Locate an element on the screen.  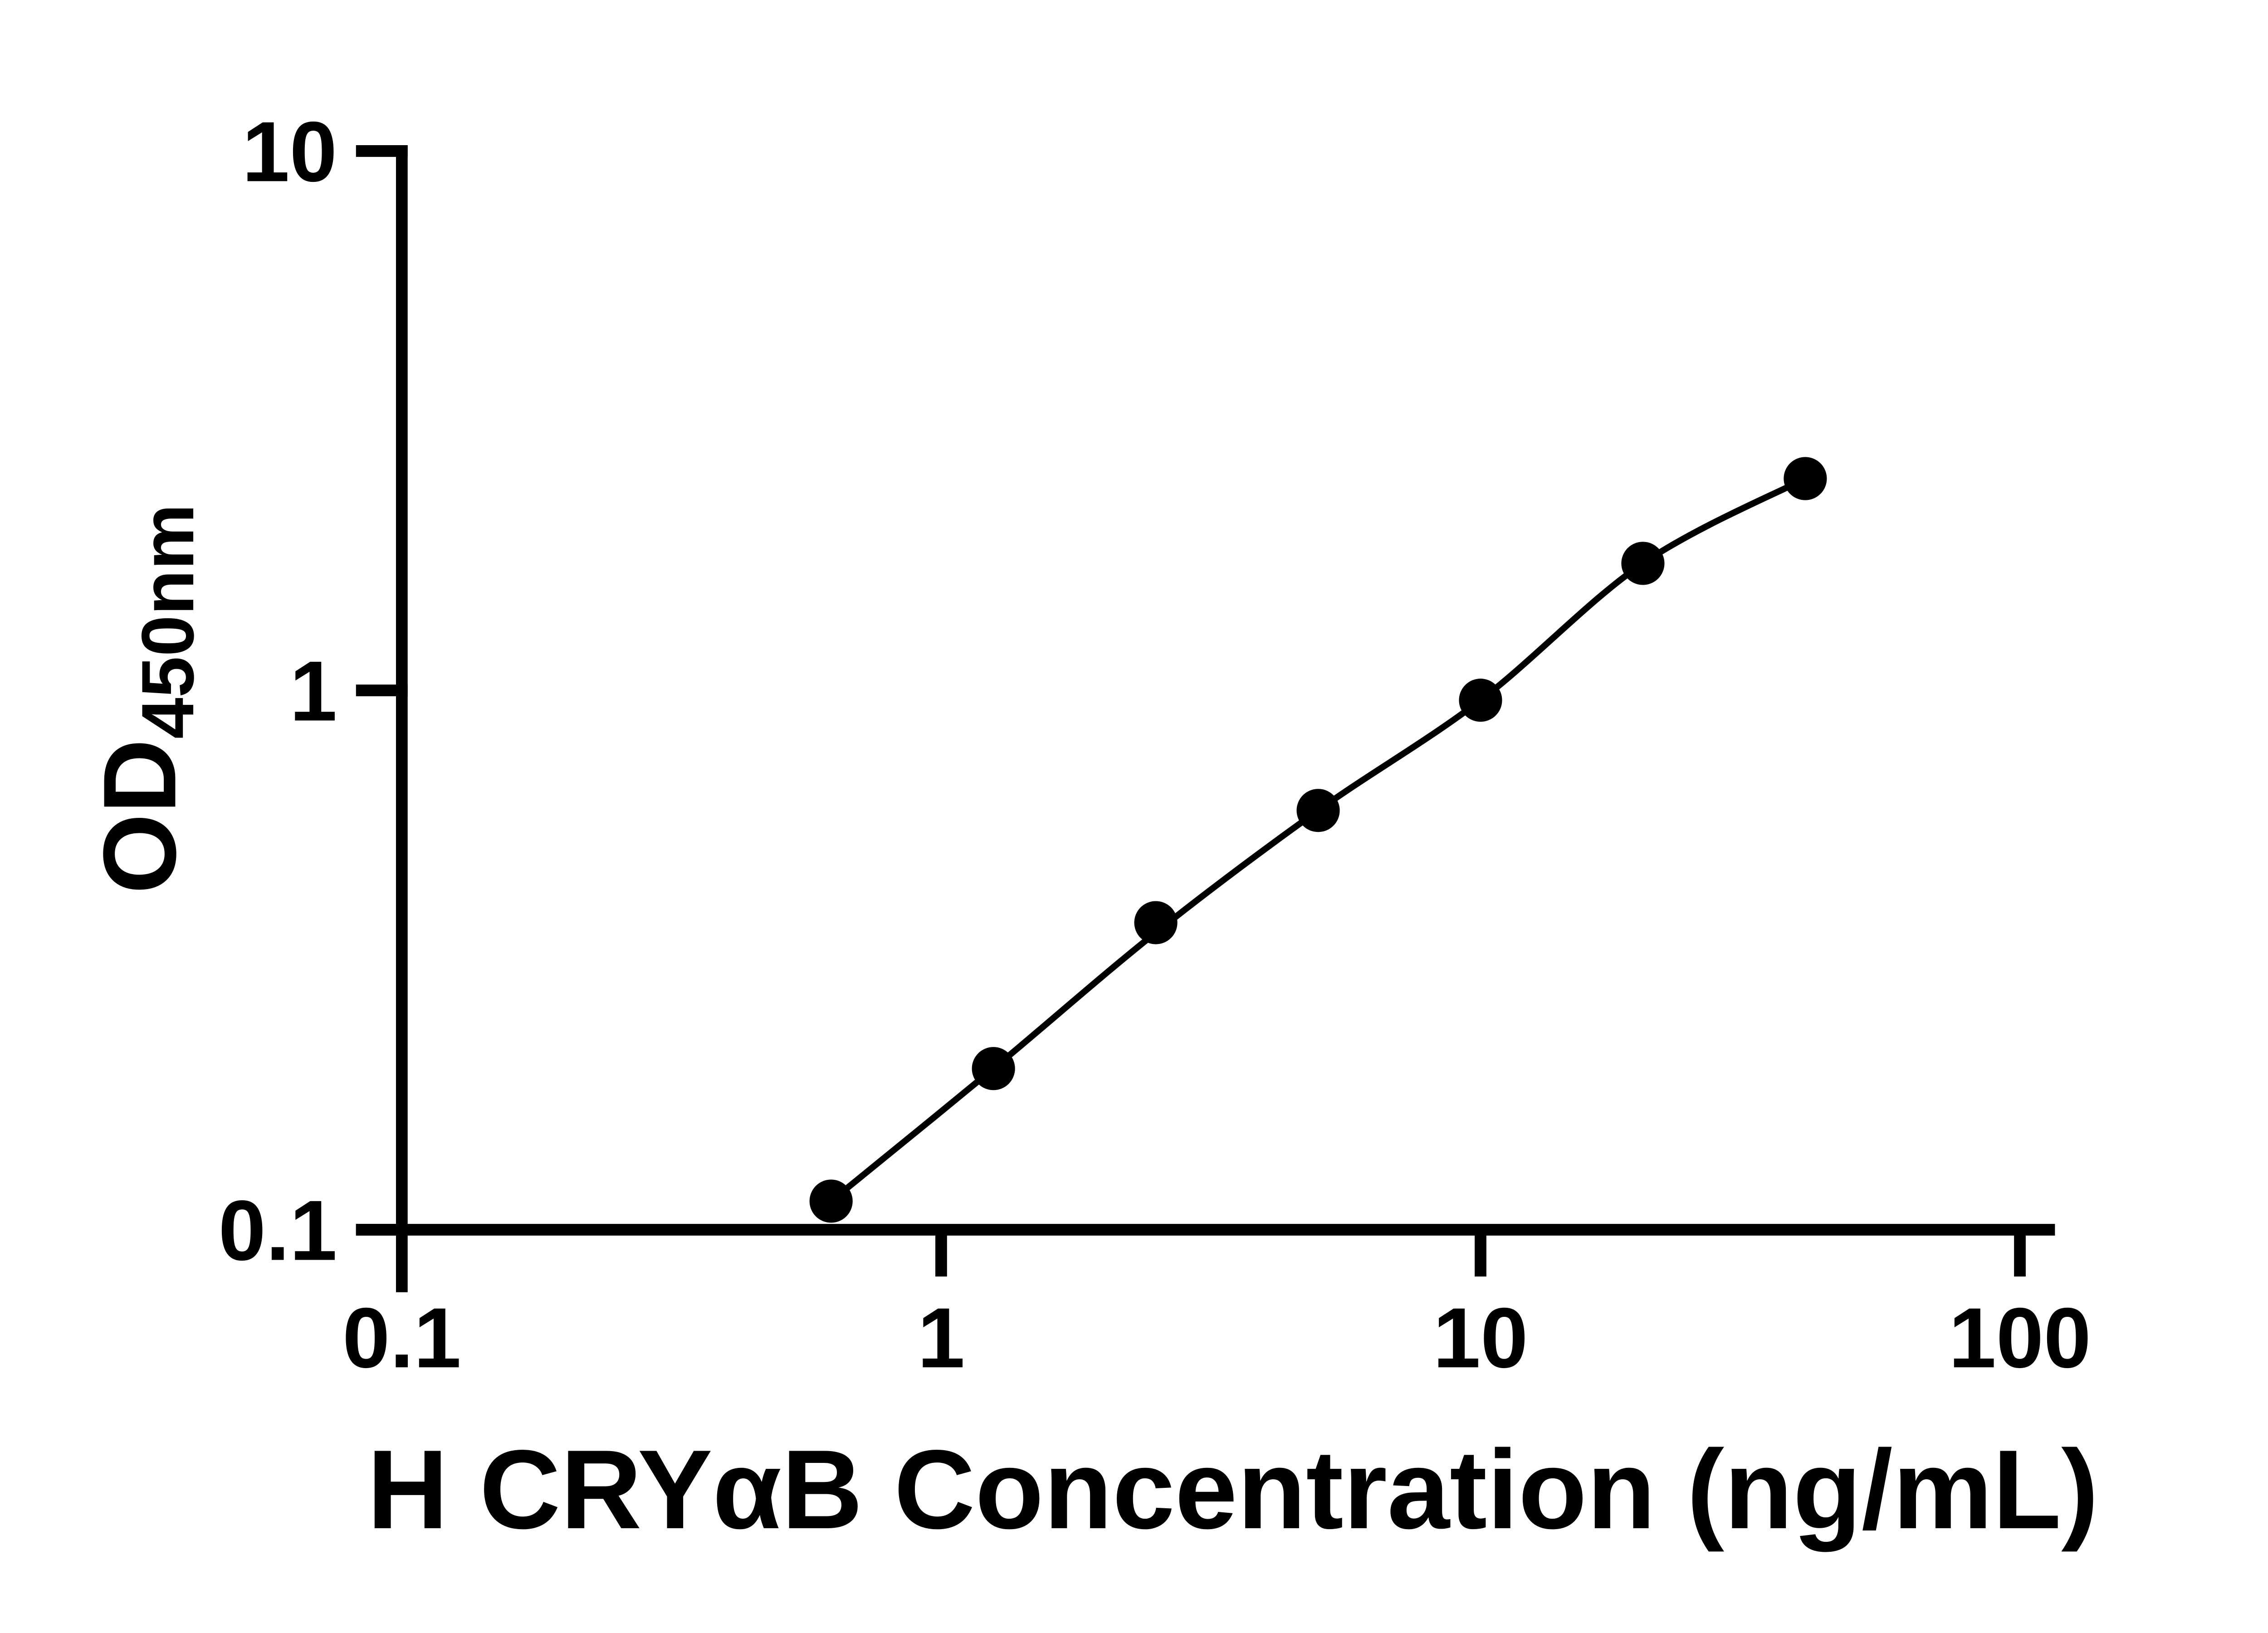
y-tick-label-1: 1 is located at coordinates (313, 690).